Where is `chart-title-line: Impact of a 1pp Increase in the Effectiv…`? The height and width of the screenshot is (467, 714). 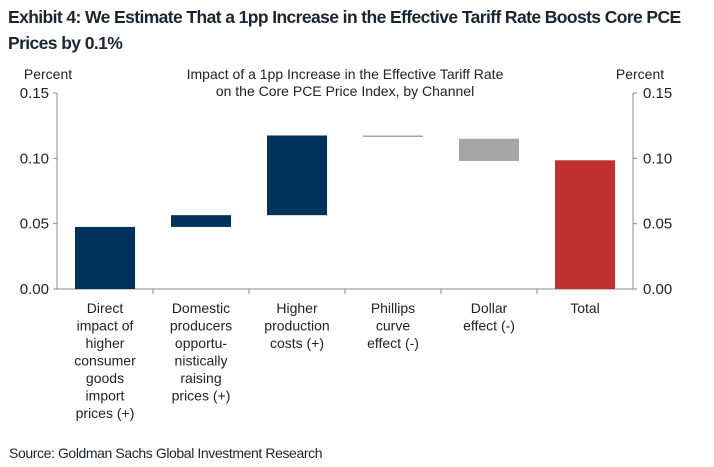
chart-title-line: Impact of a 1pp Increase in the Effectiv… is located at coordinates (345, 74).